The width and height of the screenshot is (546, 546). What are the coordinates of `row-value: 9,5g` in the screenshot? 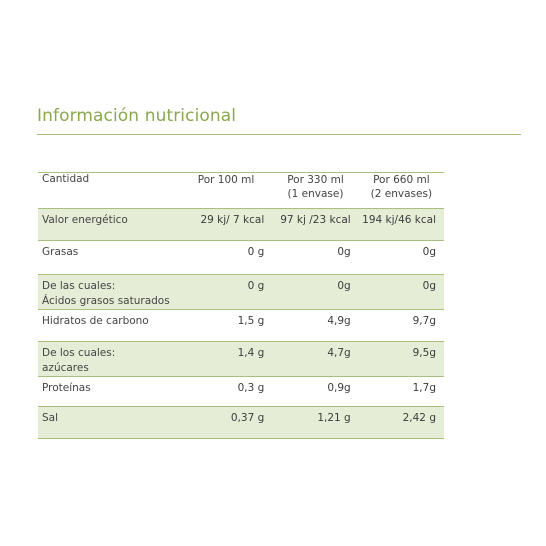 It's located at (424, 353).